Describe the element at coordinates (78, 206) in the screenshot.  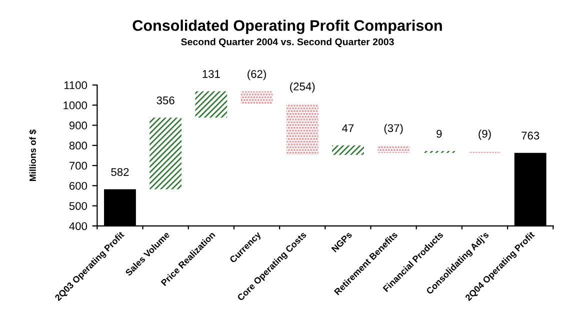
I see `y-tick-label: 500` at that location.